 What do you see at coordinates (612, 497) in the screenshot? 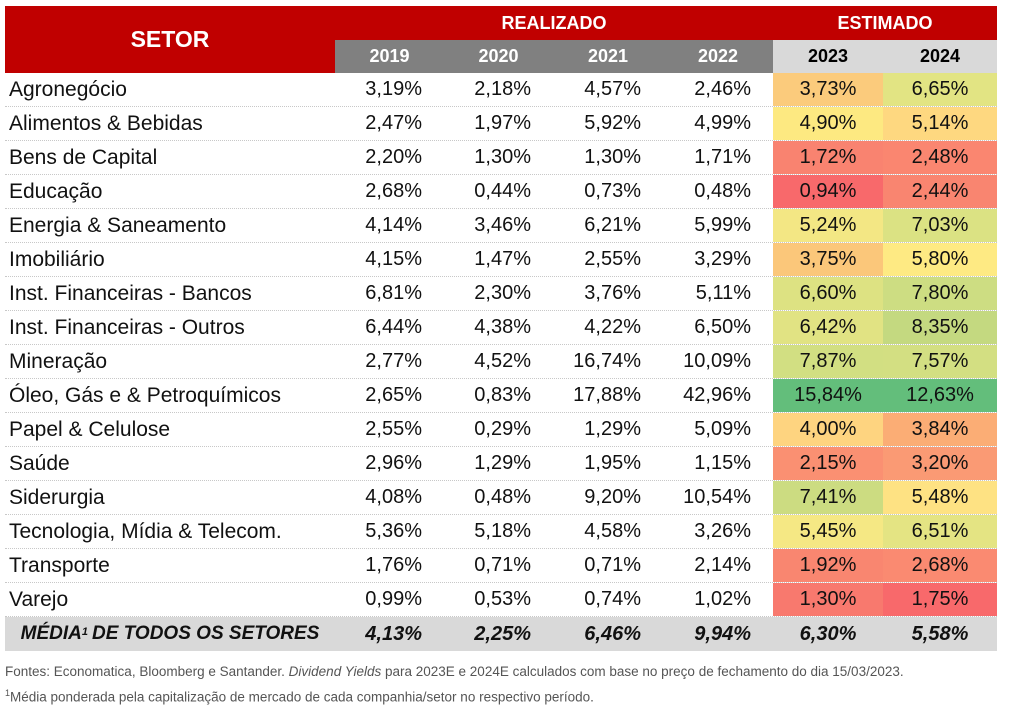
I see `value-cell-2021: 9,20%` at bounding box center [612, 497].